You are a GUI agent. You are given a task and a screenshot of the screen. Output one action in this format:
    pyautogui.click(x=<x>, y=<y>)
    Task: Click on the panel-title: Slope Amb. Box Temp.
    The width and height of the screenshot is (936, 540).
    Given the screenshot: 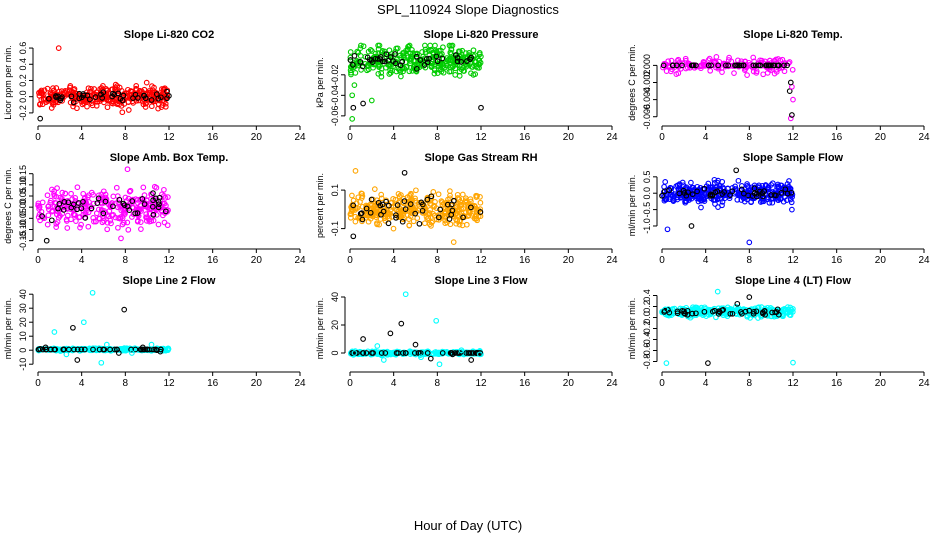 What is the action you would take?
    pyautogui.click(x=169, y=158)
    